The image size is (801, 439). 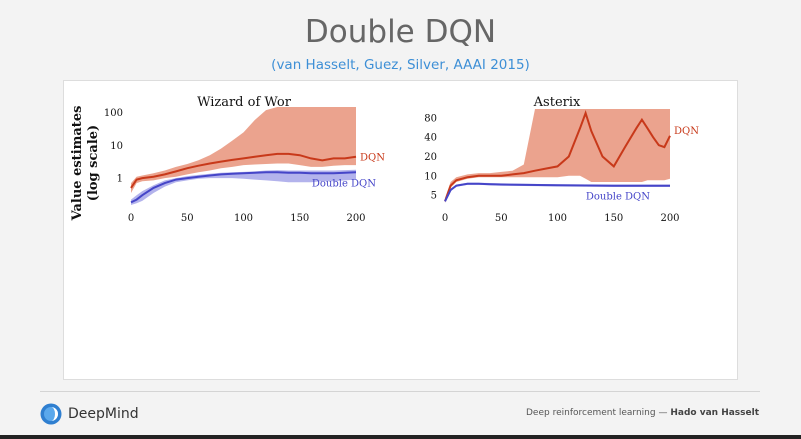 I want to click on bottom-bar, so click(x=400, y=437).